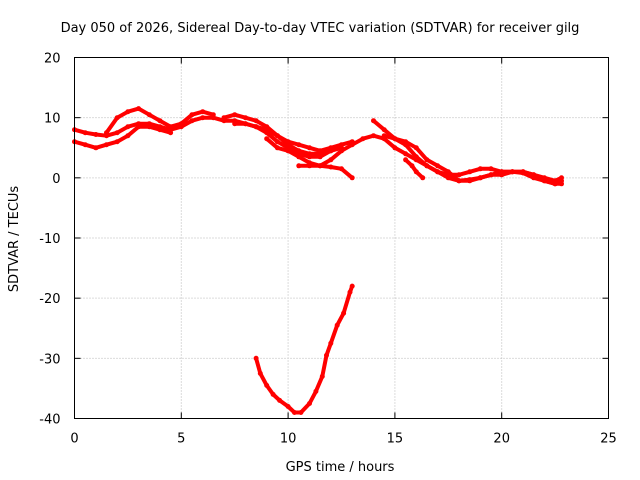 The width and height of the screenshot is (640, 480). Describe the element at coordinates (14, 239) in the screenshot. I see `y-axis-label: SDTVAR / TECUs` at that location.